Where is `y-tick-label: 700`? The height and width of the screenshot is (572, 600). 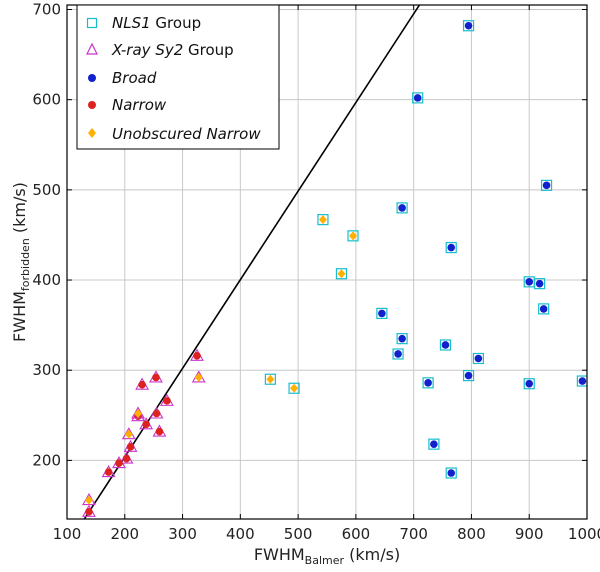
y-tick-label: 700 is located at coordinates (46, 10).